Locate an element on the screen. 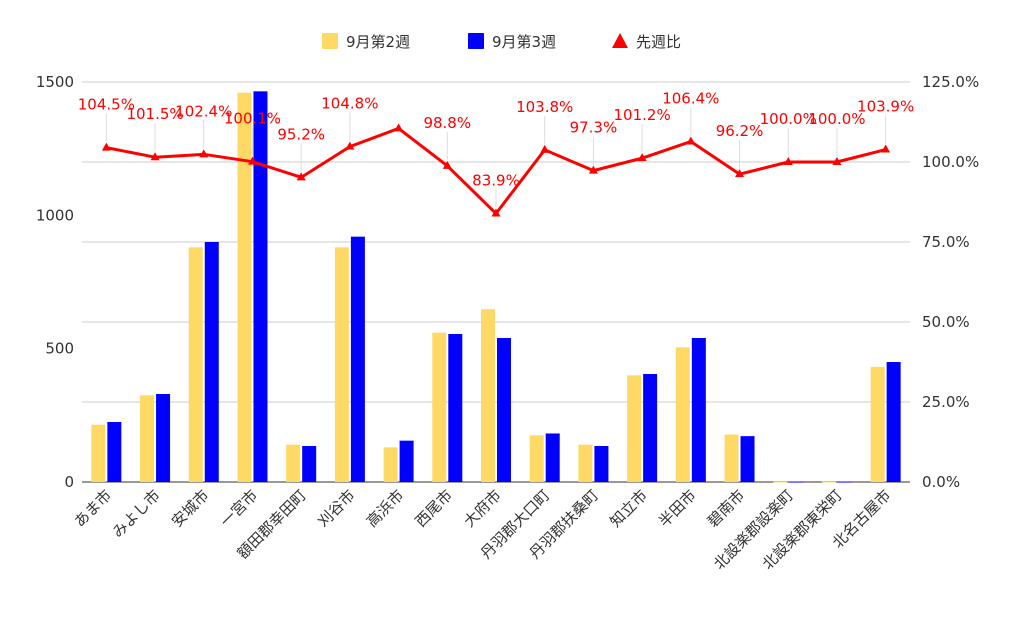 Image resolution: width=1024 pixels, height=633 pixels. right-tick-label: 100.0% is located at coordinates (950, 162).